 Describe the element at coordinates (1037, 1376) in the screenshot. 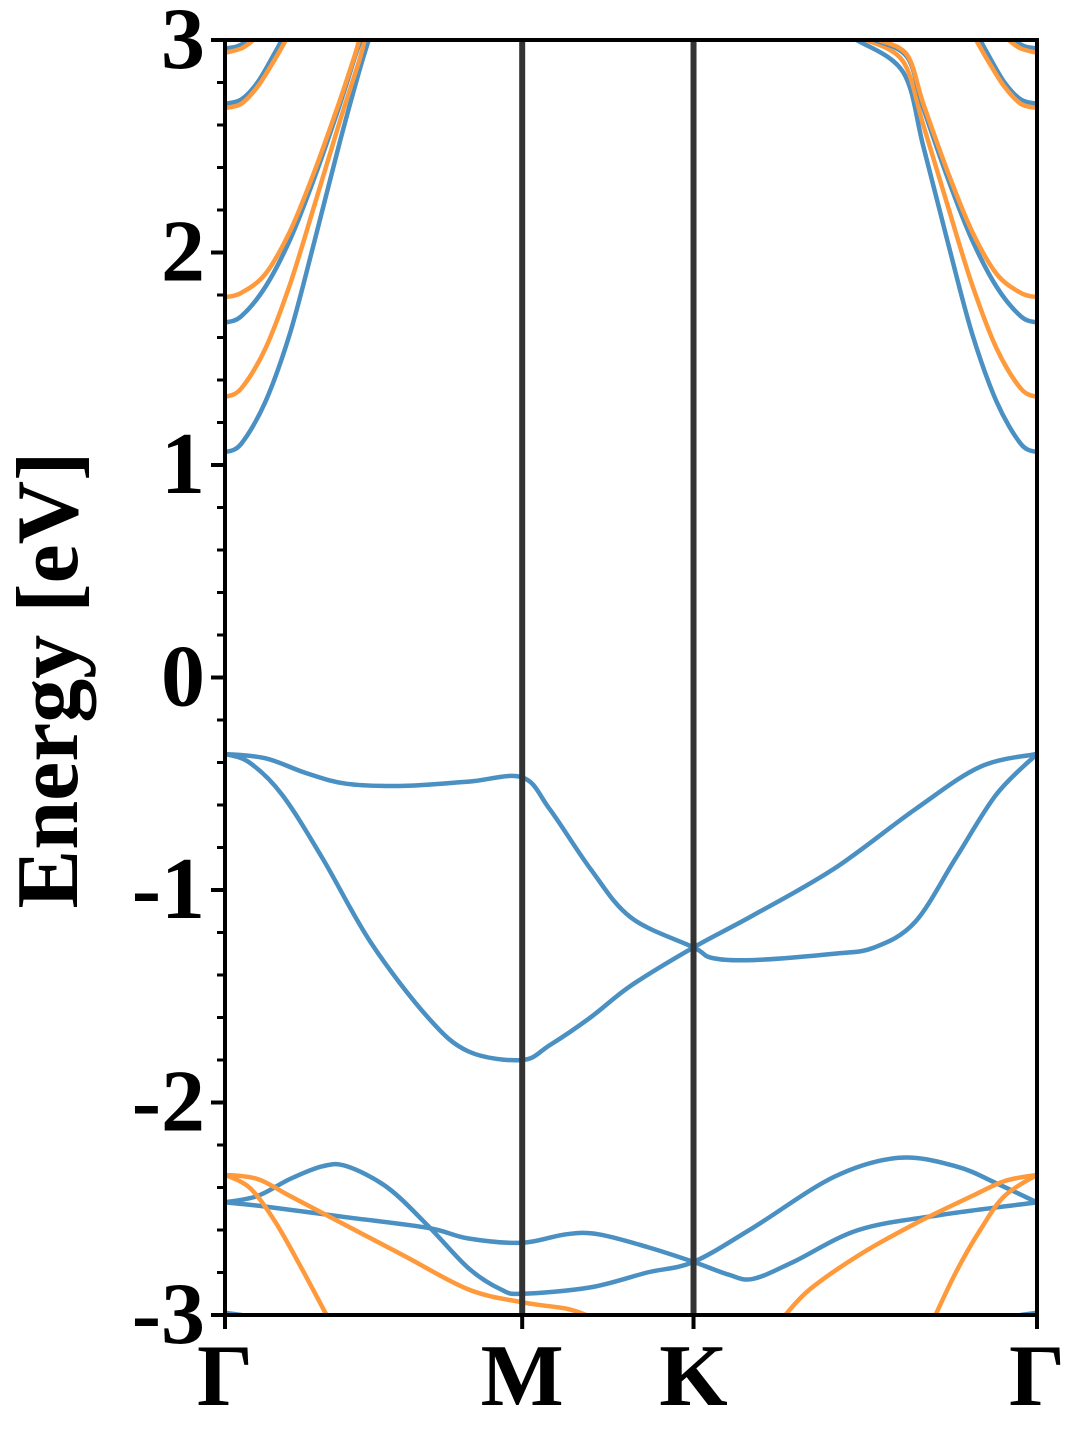

I see `x-tick-label-3: Γ` at that location.